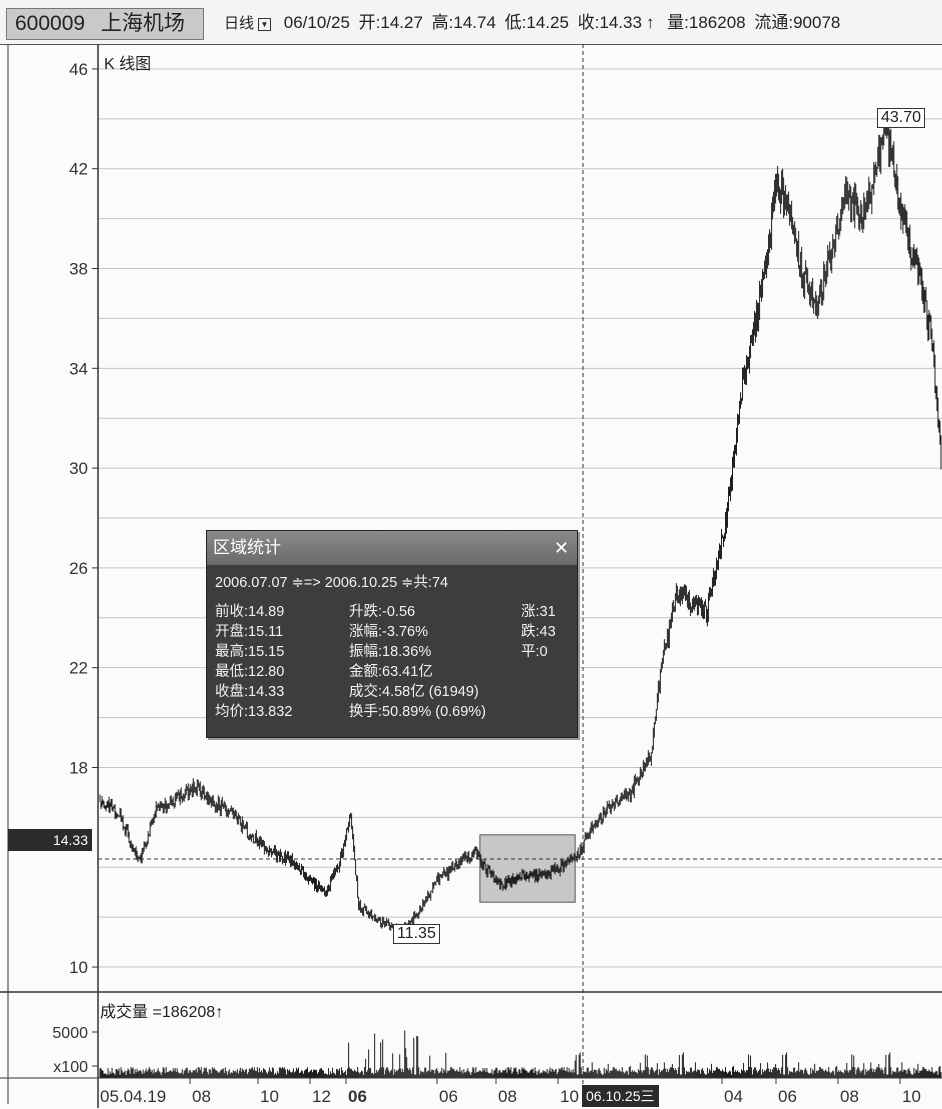  What do you see at coordinates (70, 1067) in the screenshot?
I see `volume-tick-label: x100` at bounding box center [70, 1067].